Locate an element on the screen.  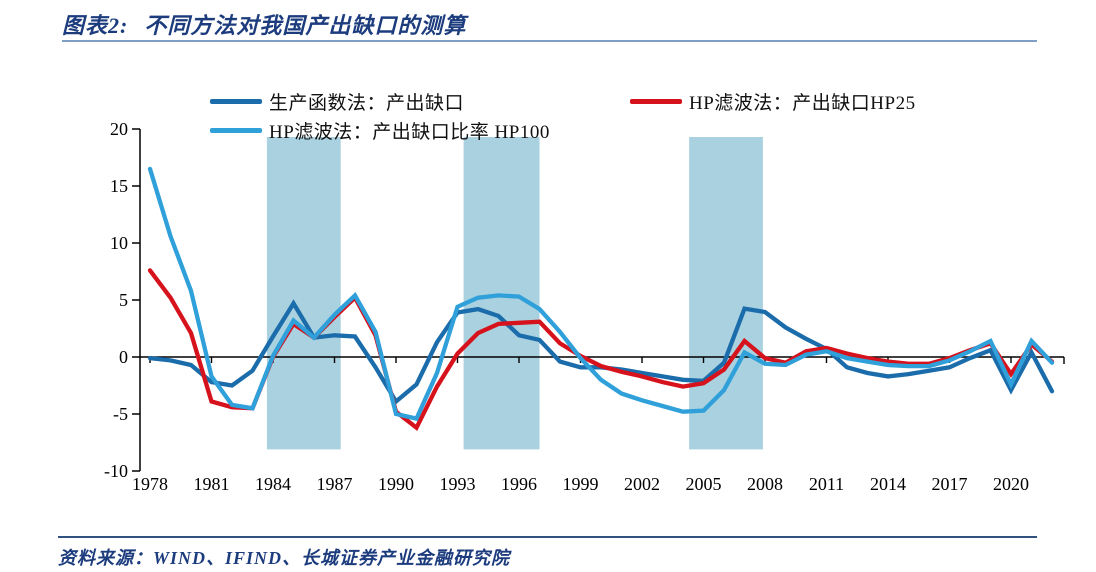
legend-label: HP滤波法：产出缺口HP25 is located at coordinates (802, 103).